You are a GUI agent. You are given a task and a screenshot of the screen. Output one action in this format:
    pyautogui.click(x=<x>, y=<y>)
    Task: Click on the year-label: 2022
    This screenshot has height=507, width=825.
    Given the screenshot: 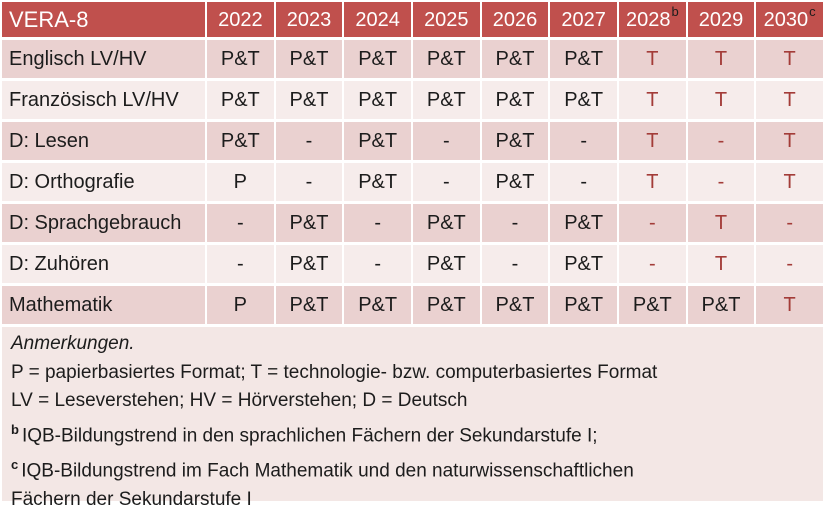 What is the action you would take?
    pyautogui.click(x=240, y=19)
    